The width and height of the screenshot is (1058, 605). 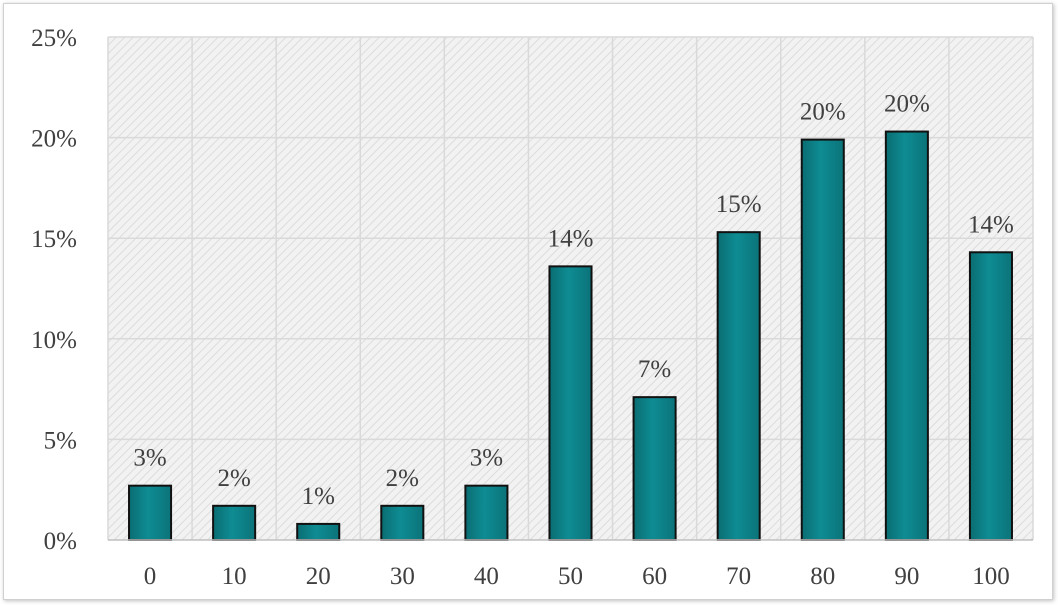 What do you see at coordinates (54, 38) in the screenshot?
I see `y-tick-label: 25%` at bounding box center [54, 38].